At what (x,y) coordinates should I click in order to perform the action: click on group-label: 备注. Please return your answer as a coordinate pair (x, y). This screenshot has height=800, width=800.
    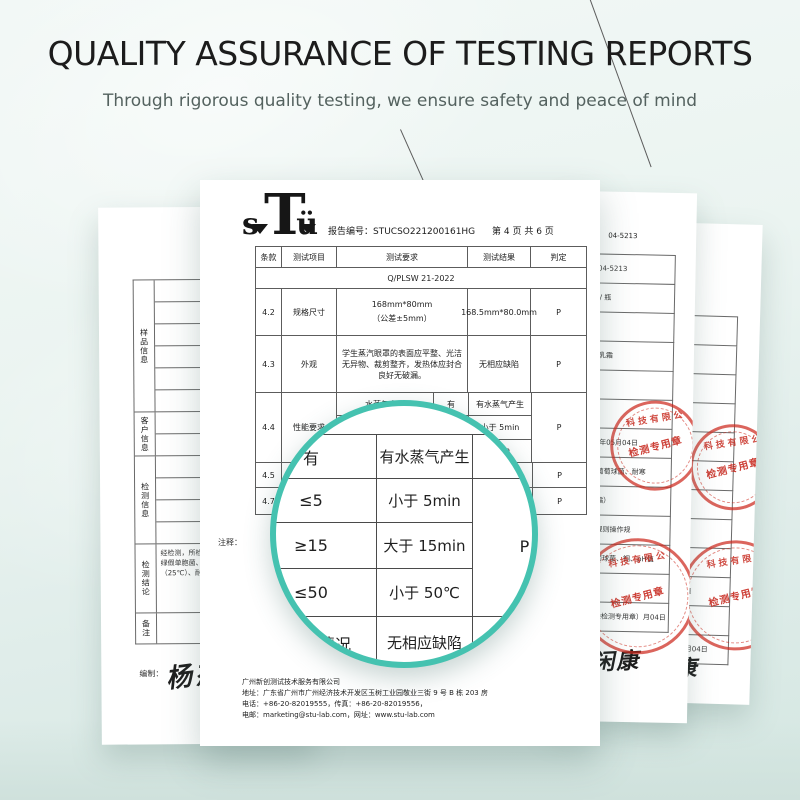
    Looking at the image, I should click on (146, 628).